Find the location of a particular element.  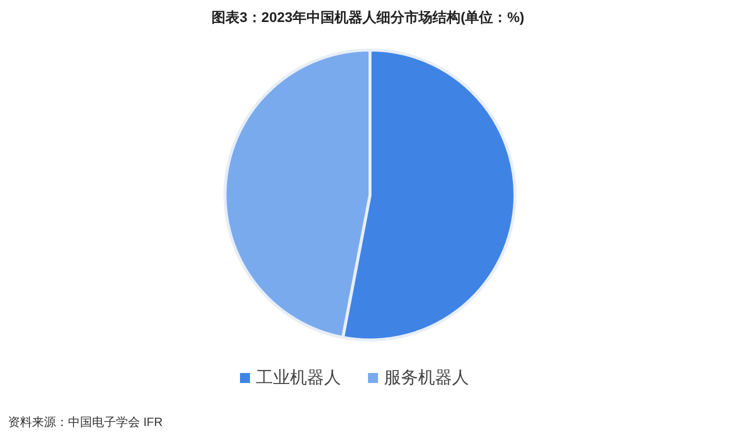

legend-label: 服务机器人 is located at coordinates (426, 377).